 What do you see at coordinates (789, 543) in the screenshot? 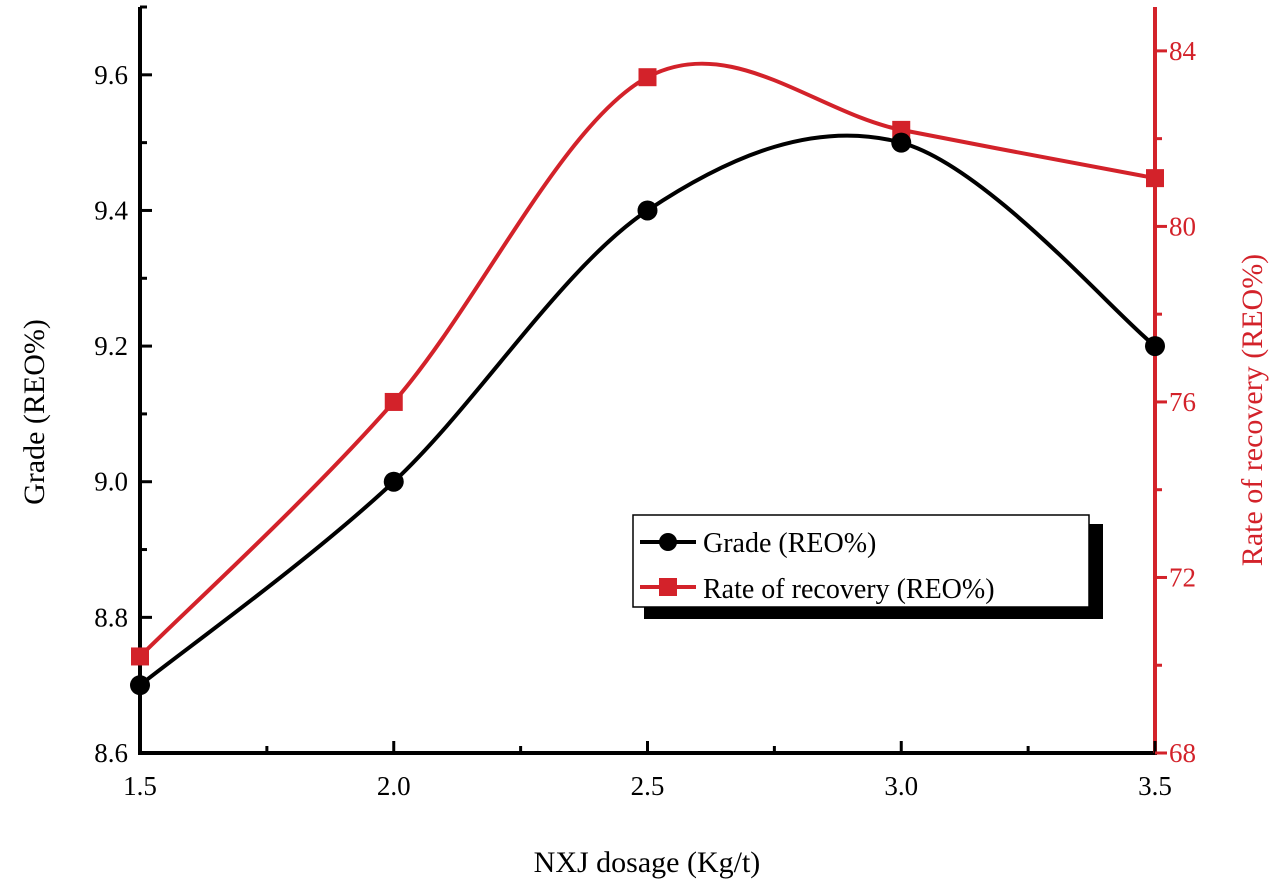
I see `legend-grade-label: Grade (REO%)` at bounding box center [789, 543].